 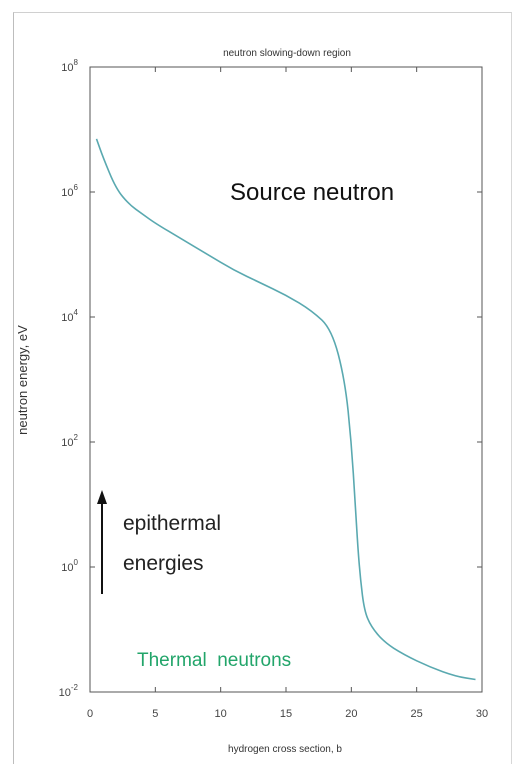 I want to click on thermal-neutrons-annotation: Thermal neutrons, so click(x=214, y=660).